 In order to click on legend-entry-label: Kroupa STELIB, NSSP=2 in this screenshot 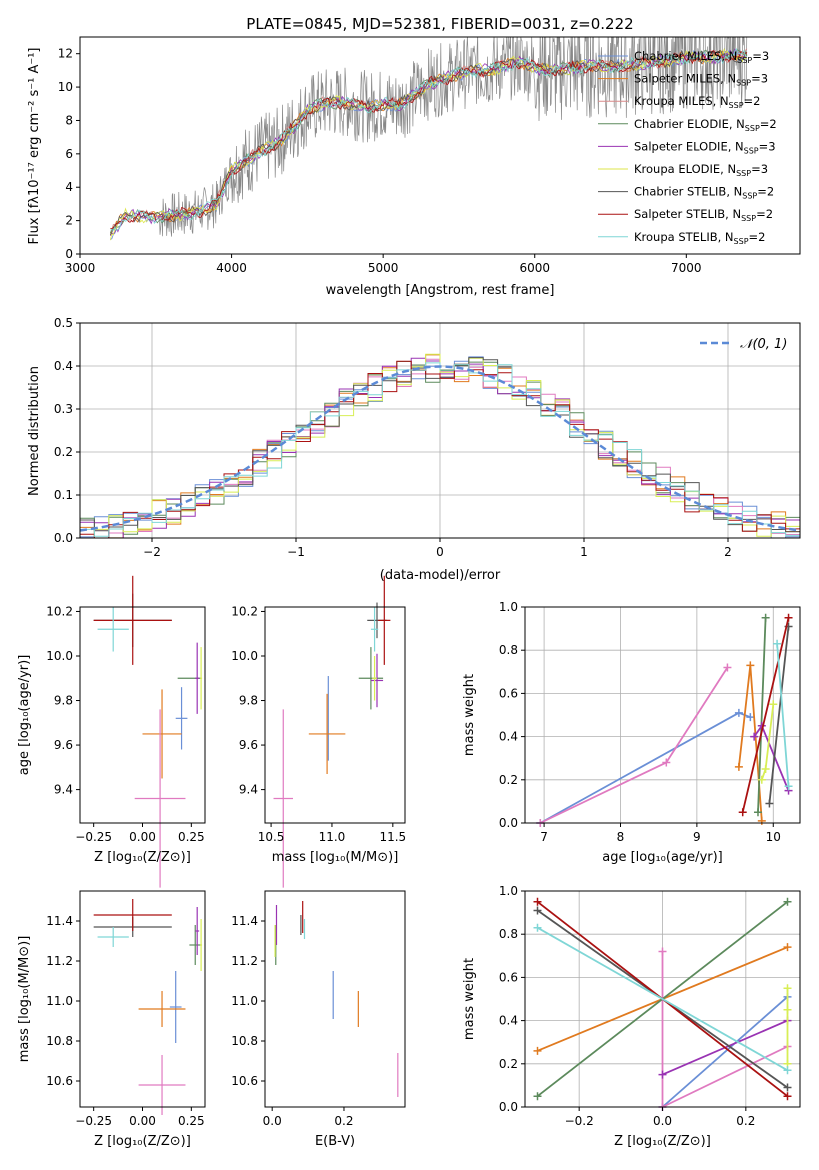, I will do `click(699, 238)`.